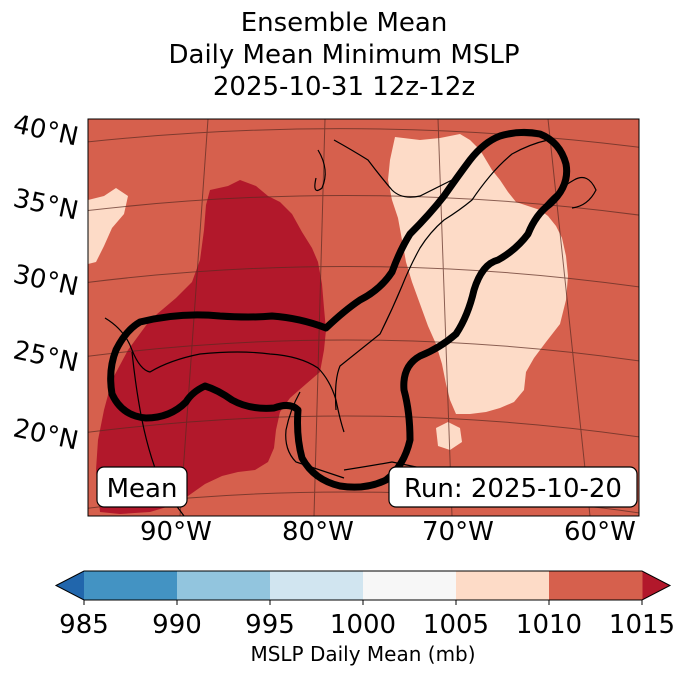 The image size is (688, 674). Describe the element at coordinates (656, 585) in the screenshot. I see `colorbar-over-extension` at that location.